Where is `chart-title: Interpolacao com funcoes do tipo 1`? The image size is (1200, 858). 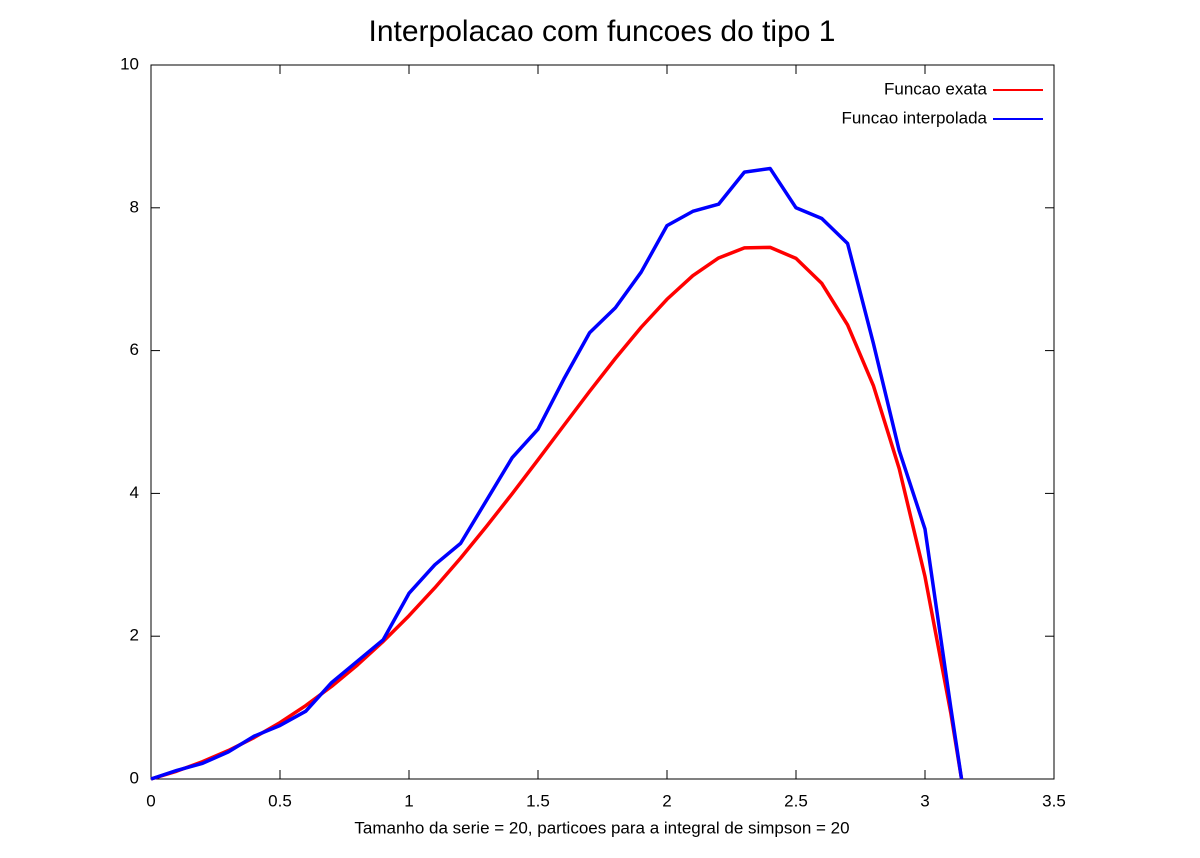 chart-title: Interpolacao com funcoes do tipo 1 is located at coordinates (602, 31).